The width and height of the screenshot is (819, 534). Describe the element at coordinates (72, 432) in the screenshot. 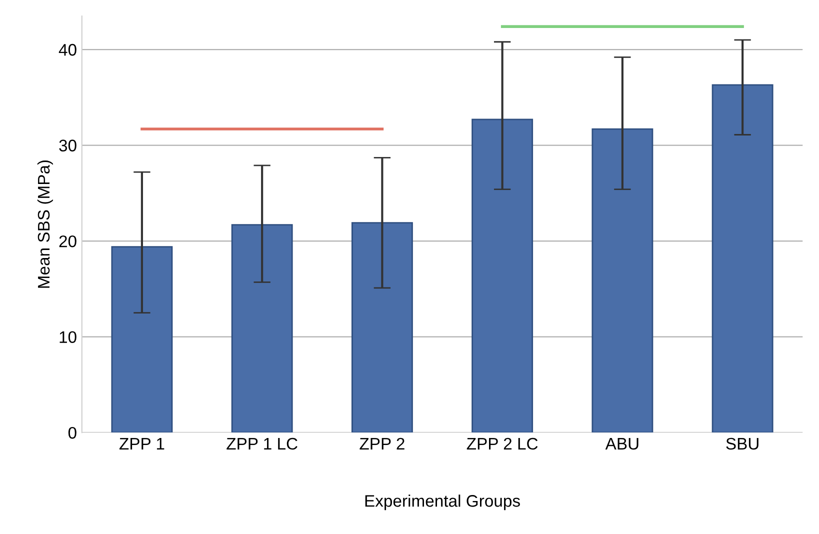

I see `y-tick-label: 0` at that location.